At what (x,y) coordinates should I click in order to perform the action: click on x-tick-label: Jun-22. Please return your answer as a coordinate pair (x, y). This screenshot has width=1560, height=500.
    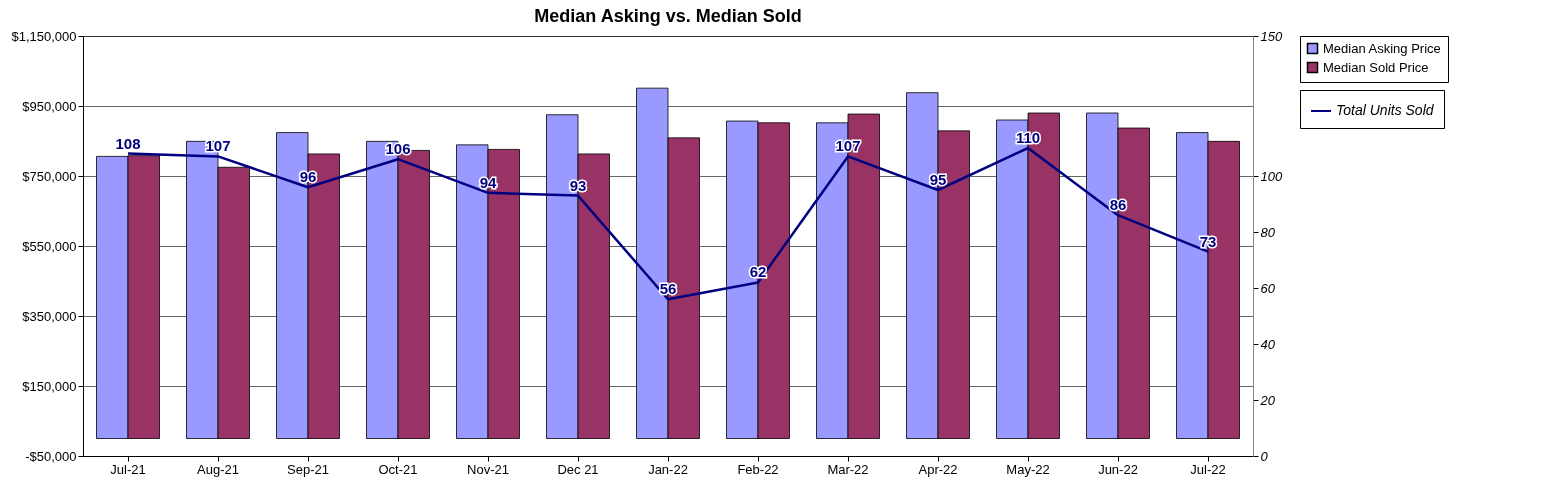
    Looking at the image, I should click on (1118, 469).